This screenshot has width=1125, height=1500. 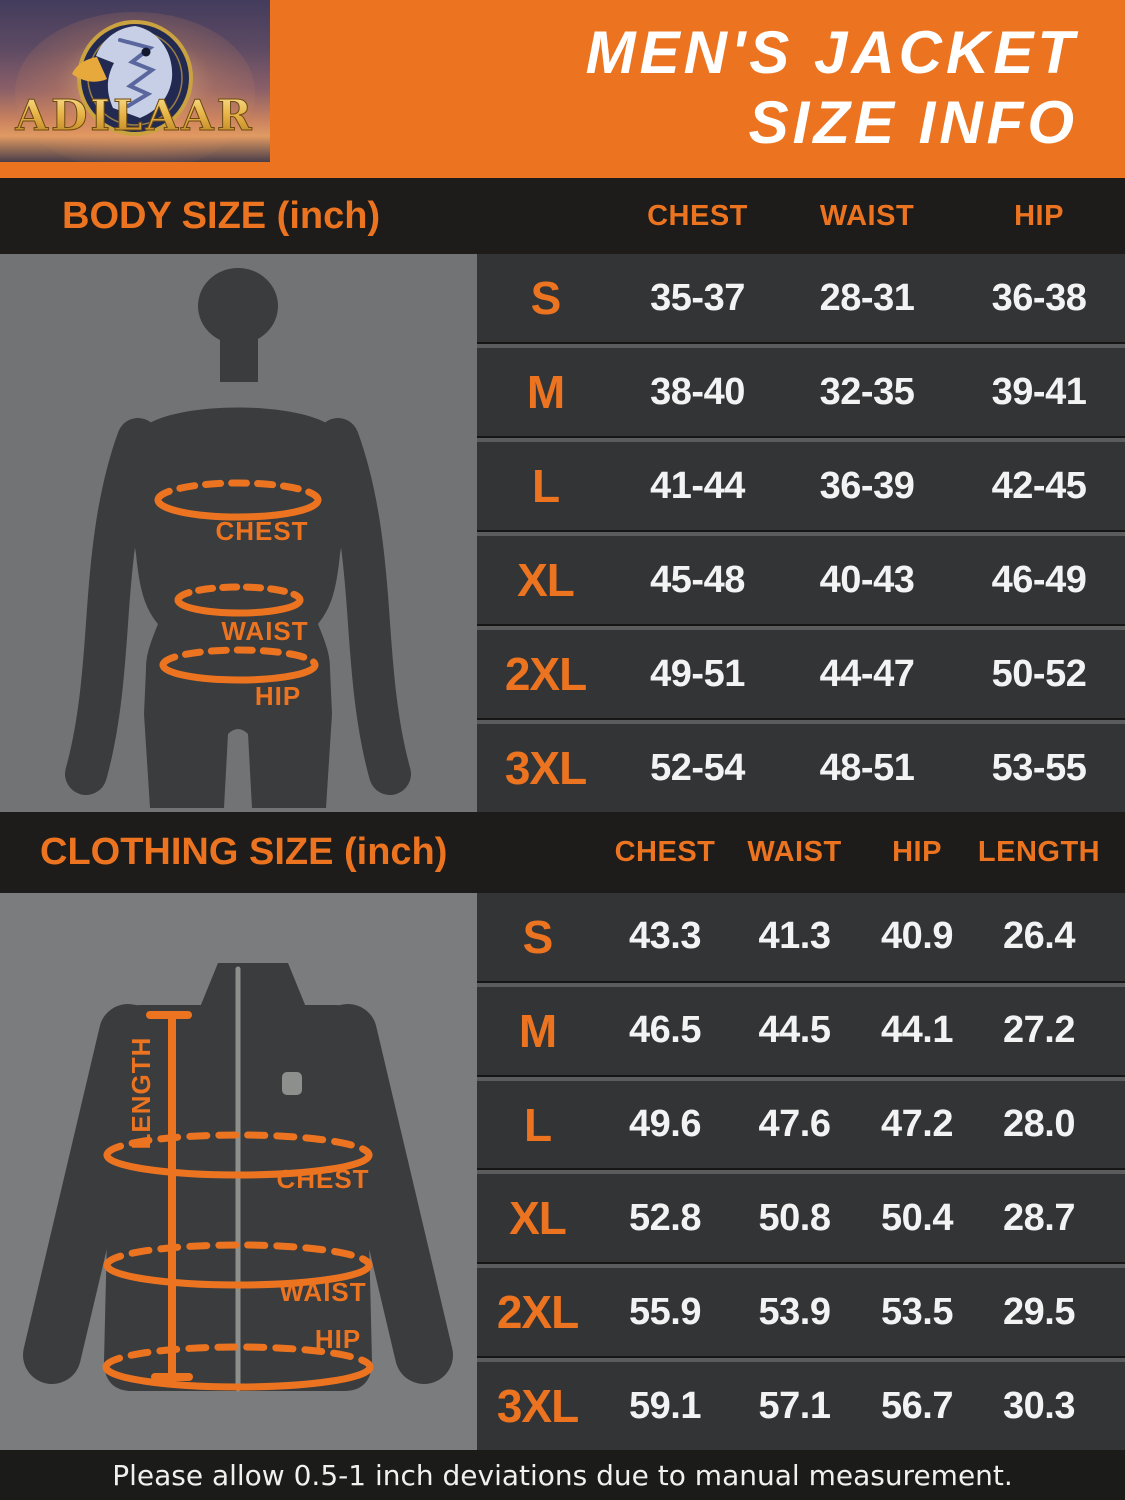 I want to click on hip-value: 40.9, so click(x=917, y=936).